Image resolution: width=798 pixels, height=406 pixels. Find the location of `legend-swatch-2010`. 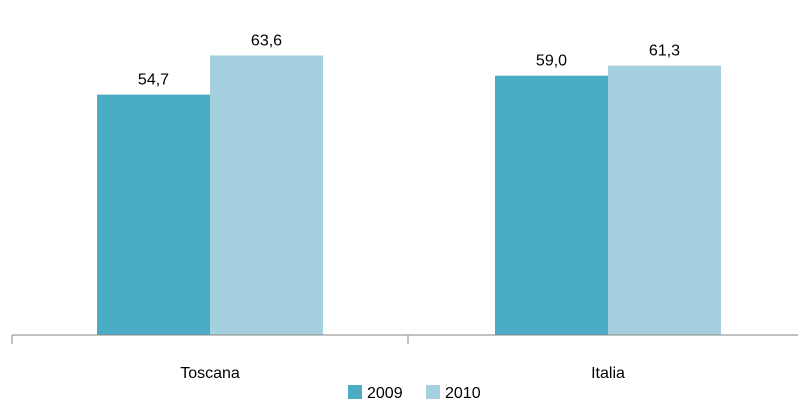

legend-swatch-2010 is located at coordinates (433, 392).